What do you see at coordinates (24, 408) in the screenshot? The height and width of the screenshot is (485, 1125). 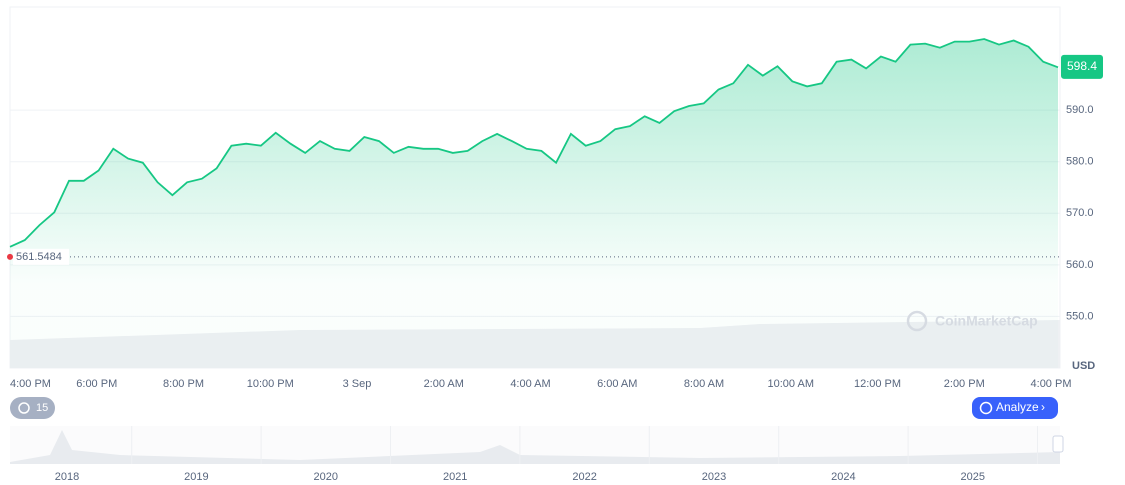 I see `history-icon` at bounding box center [24, 408].